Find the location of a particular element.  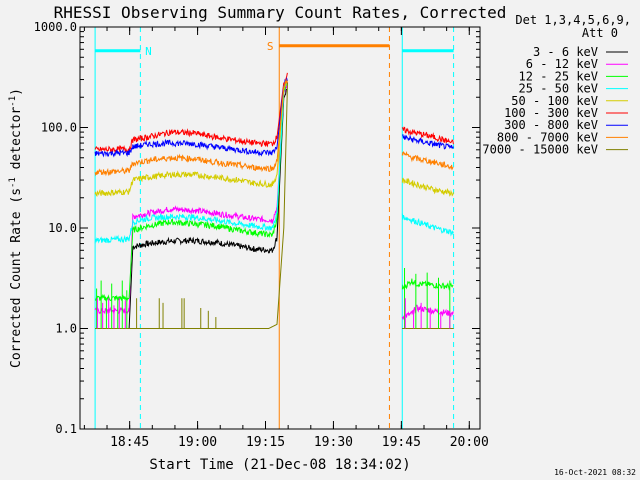

x-tick-label-0: 18:45 is located at coordinates (129, 442).